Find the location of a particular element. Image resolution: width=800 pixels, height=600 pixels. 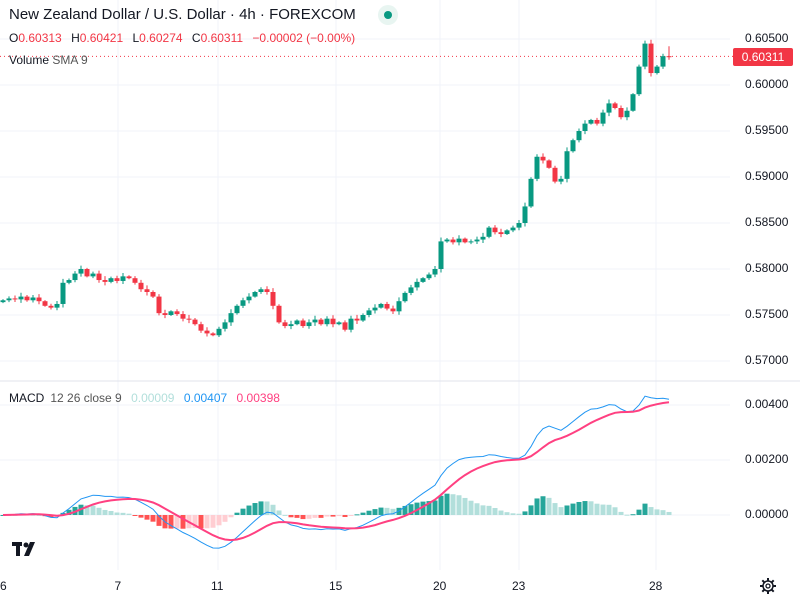

high-label: H is located at coordinates (75, 38).